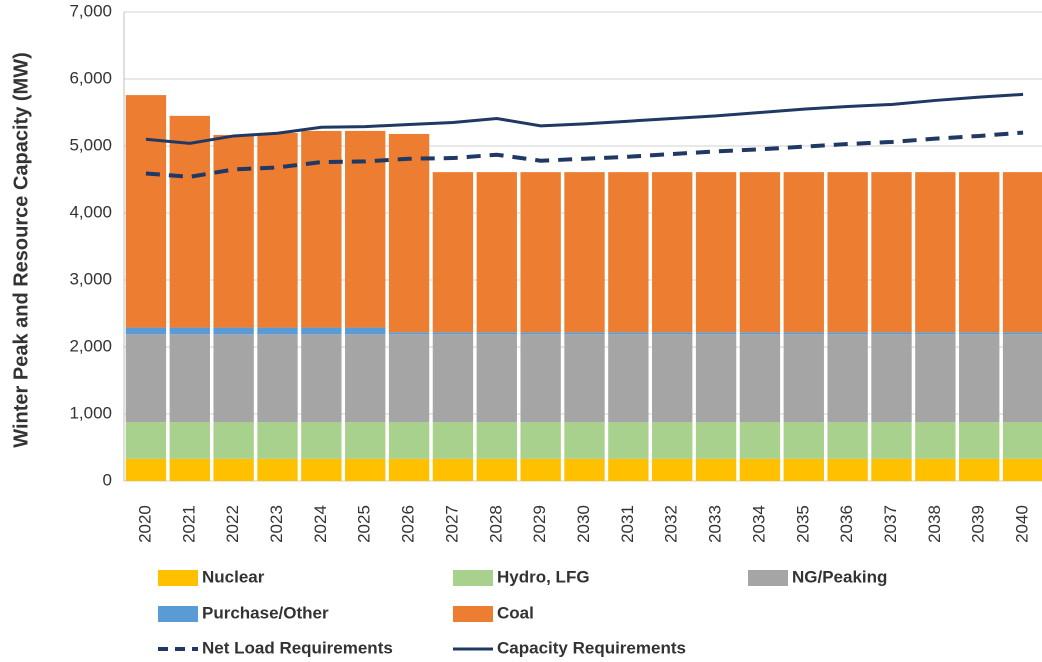  I want to click on y-tick-label: 5,000, so click(90, 144).